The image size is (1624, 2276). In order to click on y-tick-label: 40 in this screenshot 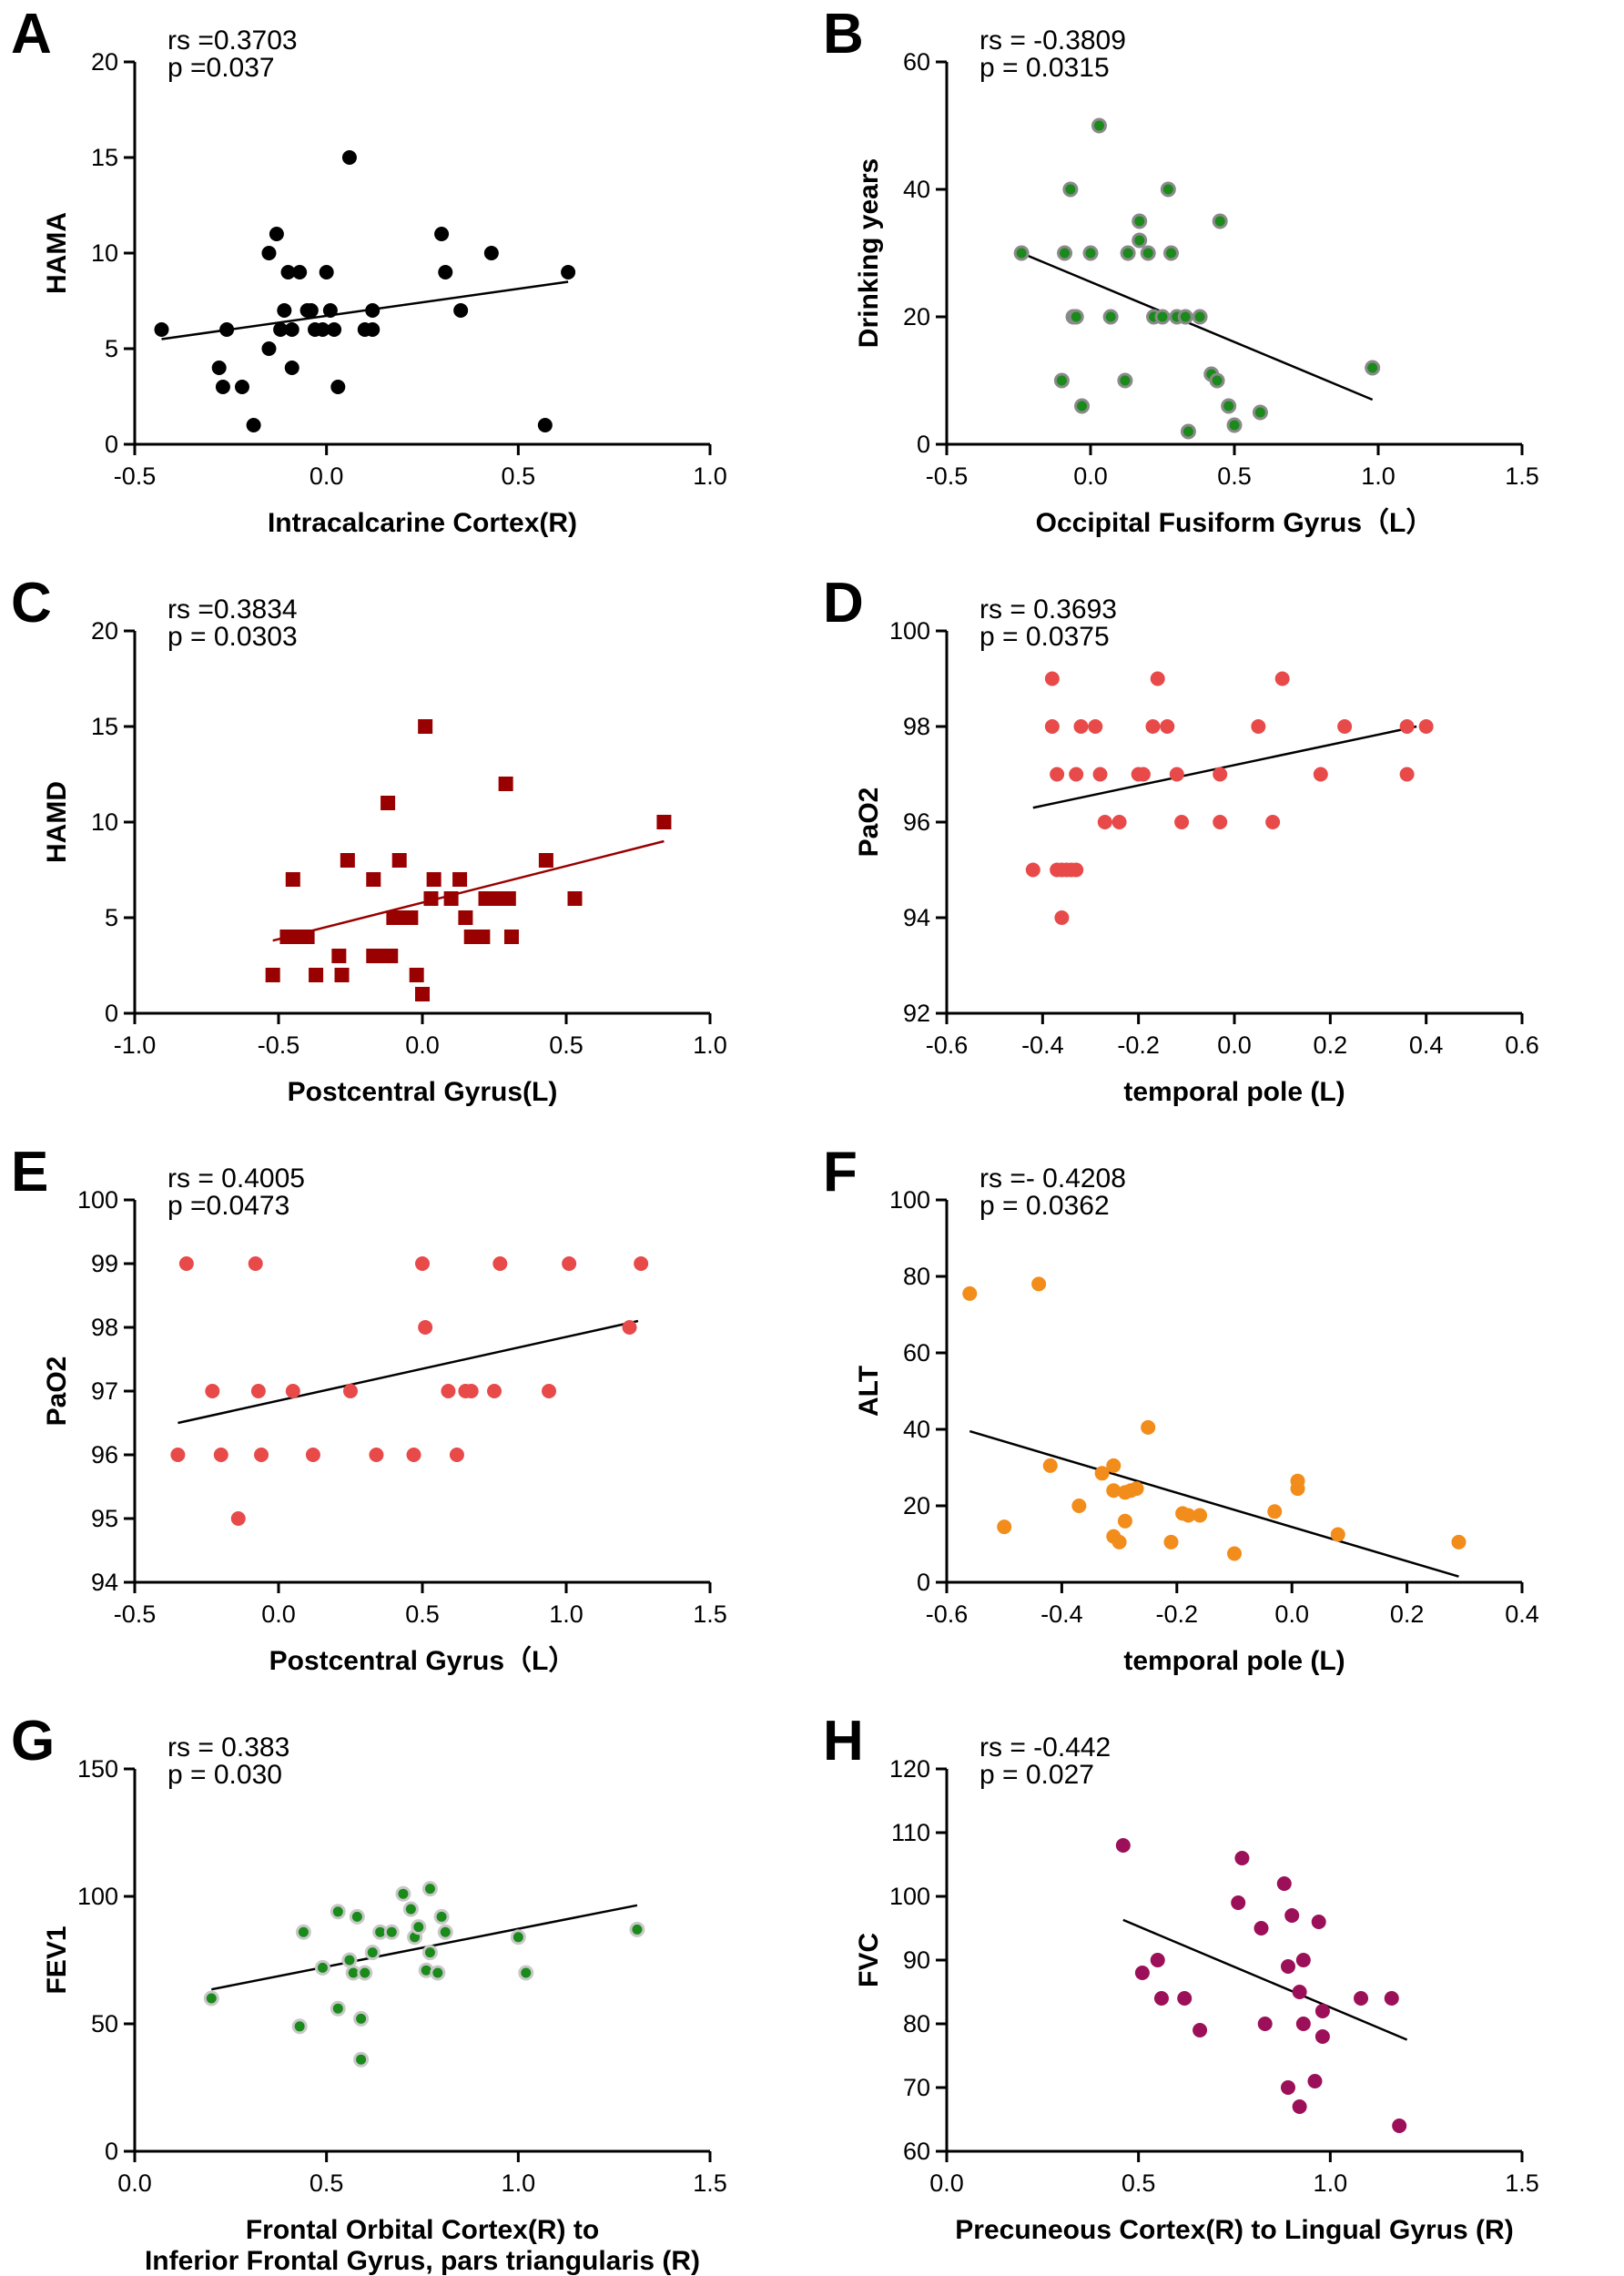, I will do `click(917, 189)`.